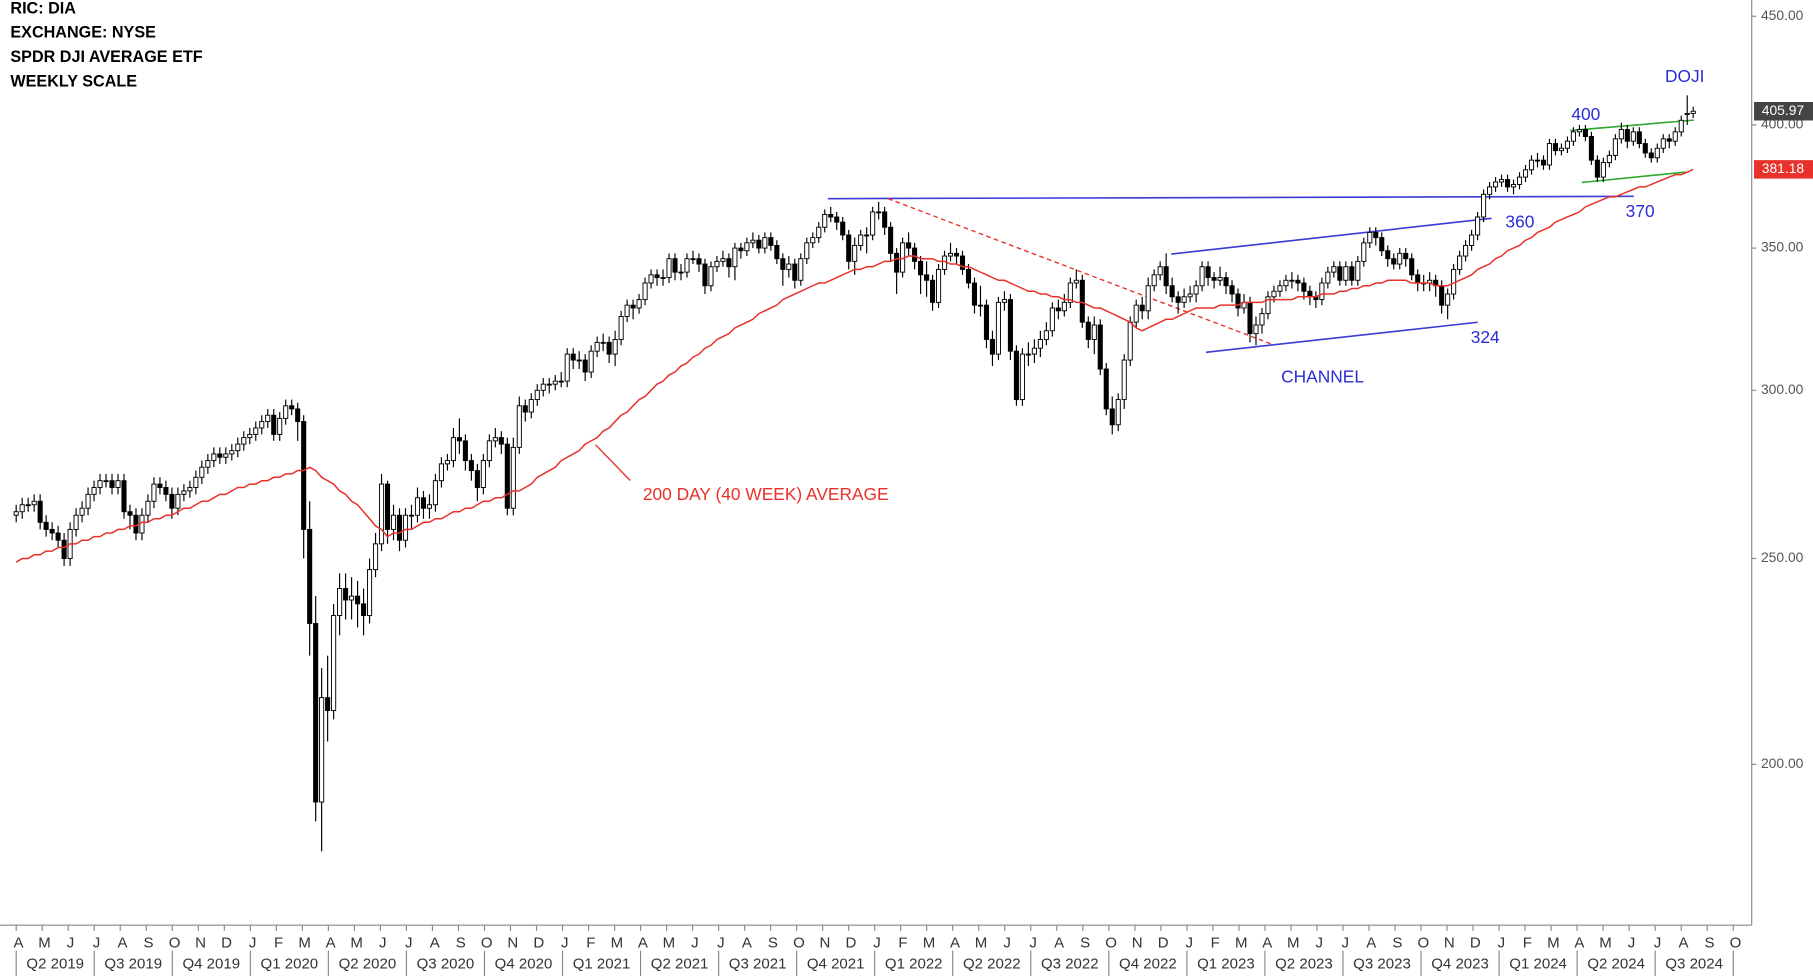  I want to click on quarter-label: Q4 2019, so click(211, 963).